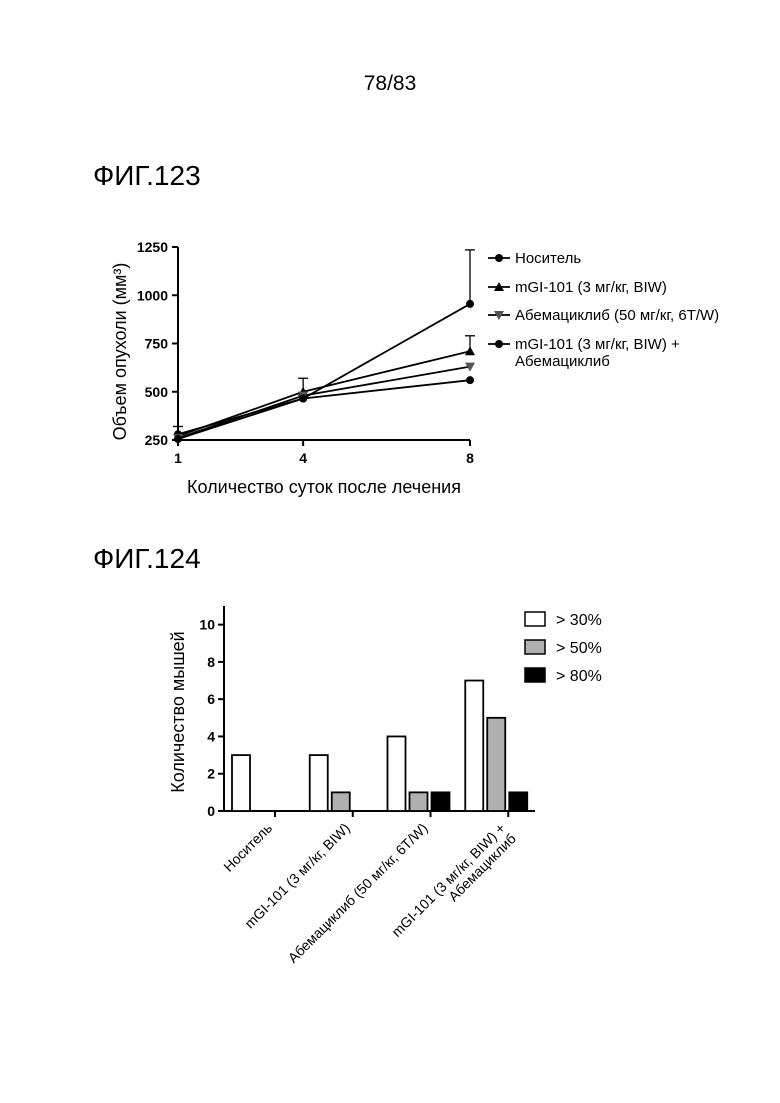 Image resolution: width=780 pixels, height=1103 pixels. I want to click on y-tick-label: 2, so click(211, 774).